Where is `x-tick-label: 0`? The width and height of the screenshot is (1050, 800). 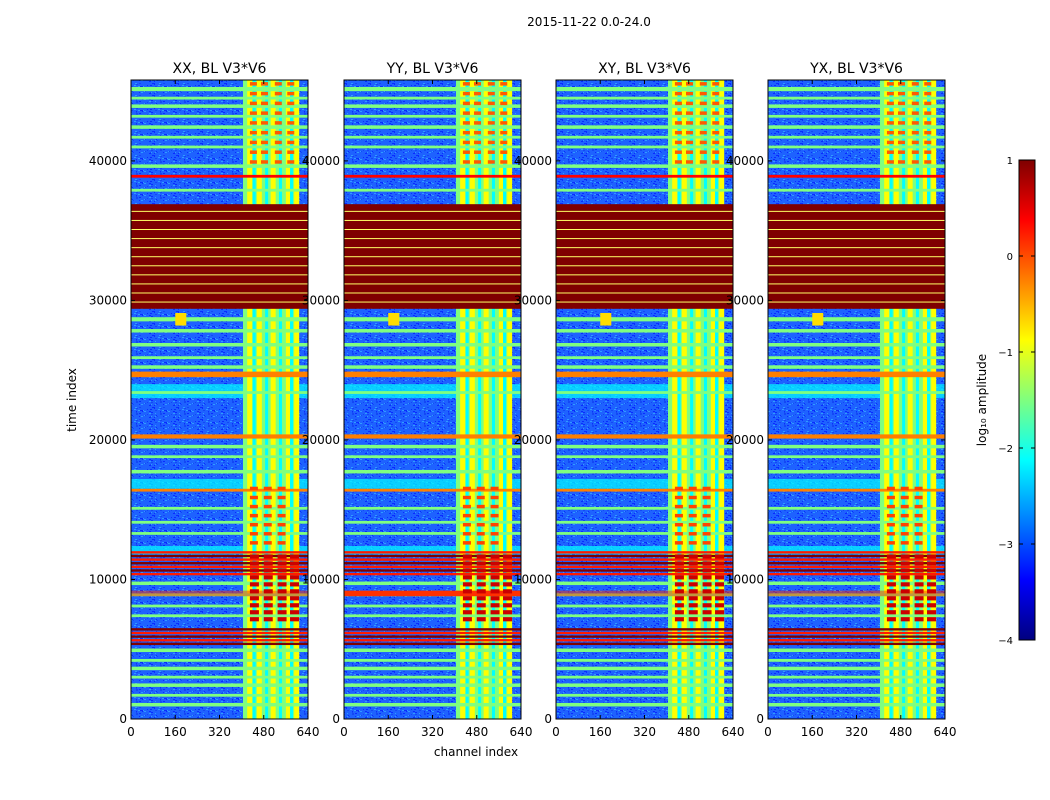
x-tick-label: 0 is located at coordinates (131, 732).